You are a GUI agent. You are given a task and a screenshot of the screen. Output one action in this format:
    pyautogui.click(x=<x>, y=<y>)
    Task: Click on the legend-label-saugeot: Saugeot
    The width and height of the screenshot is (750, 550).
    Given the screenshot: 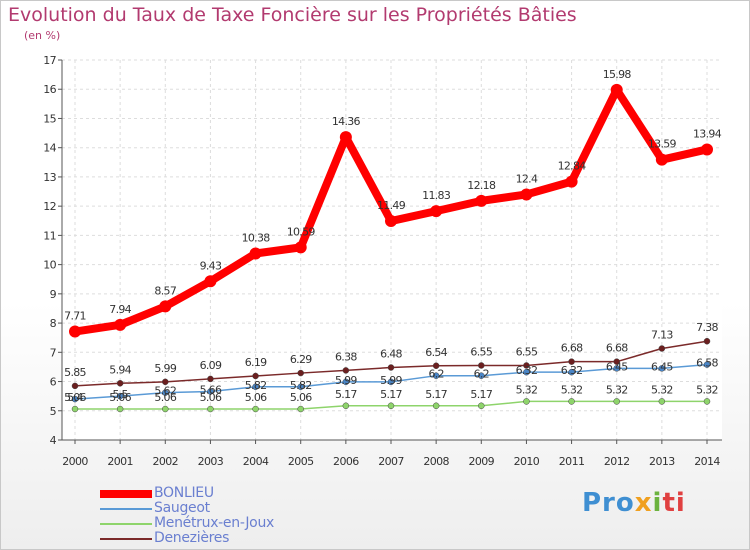 What is the action you would take?
    pyautogui.click(x=182, y=508)
    